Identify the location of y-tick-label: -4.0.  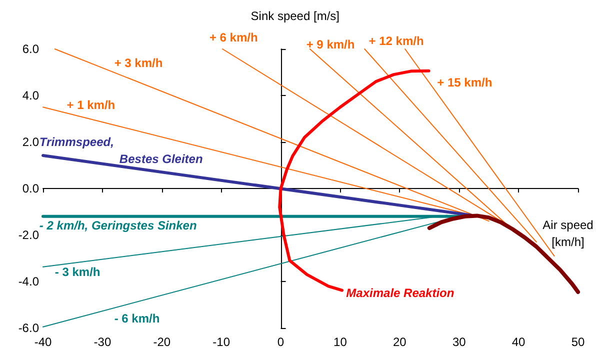
(29, 281).